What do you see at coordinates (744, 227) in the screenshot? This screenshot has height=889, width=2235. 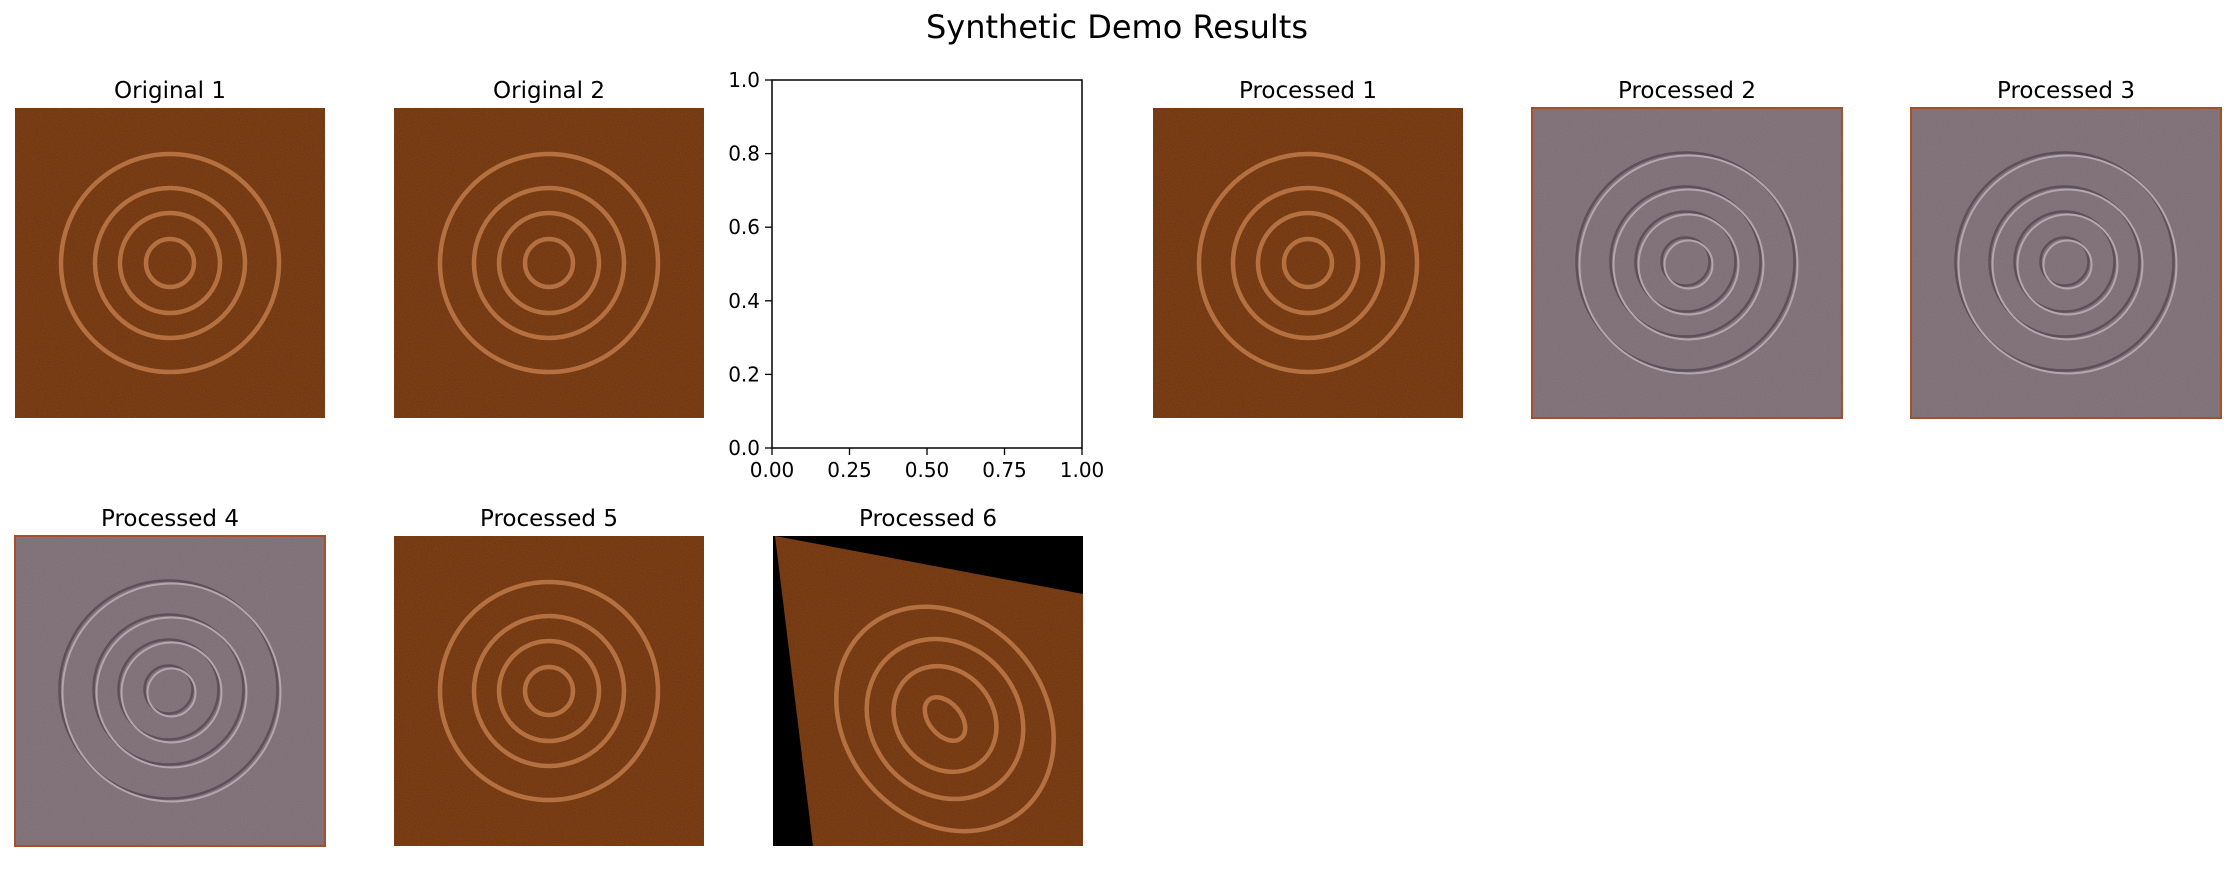 I see `y-tick-label: 0.6` at bounding box center [744, 227].